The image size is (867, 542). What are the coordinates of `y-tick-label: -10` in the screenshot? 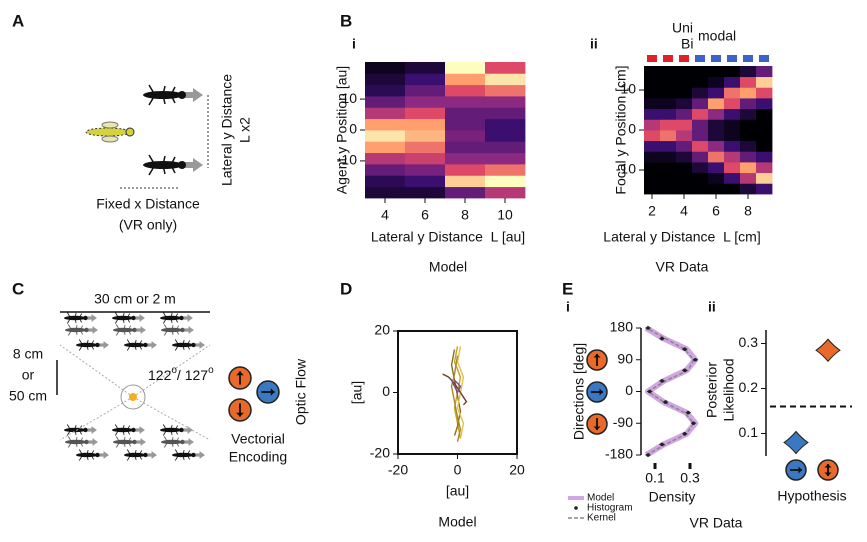 It's located at (347, 160).